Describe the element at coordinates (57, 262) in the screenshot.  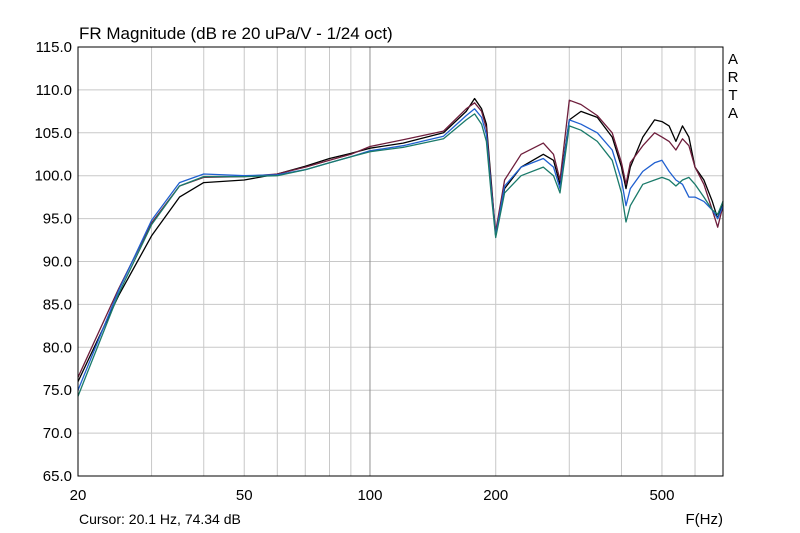
I see `y-tick-label: 90.0` at that location.